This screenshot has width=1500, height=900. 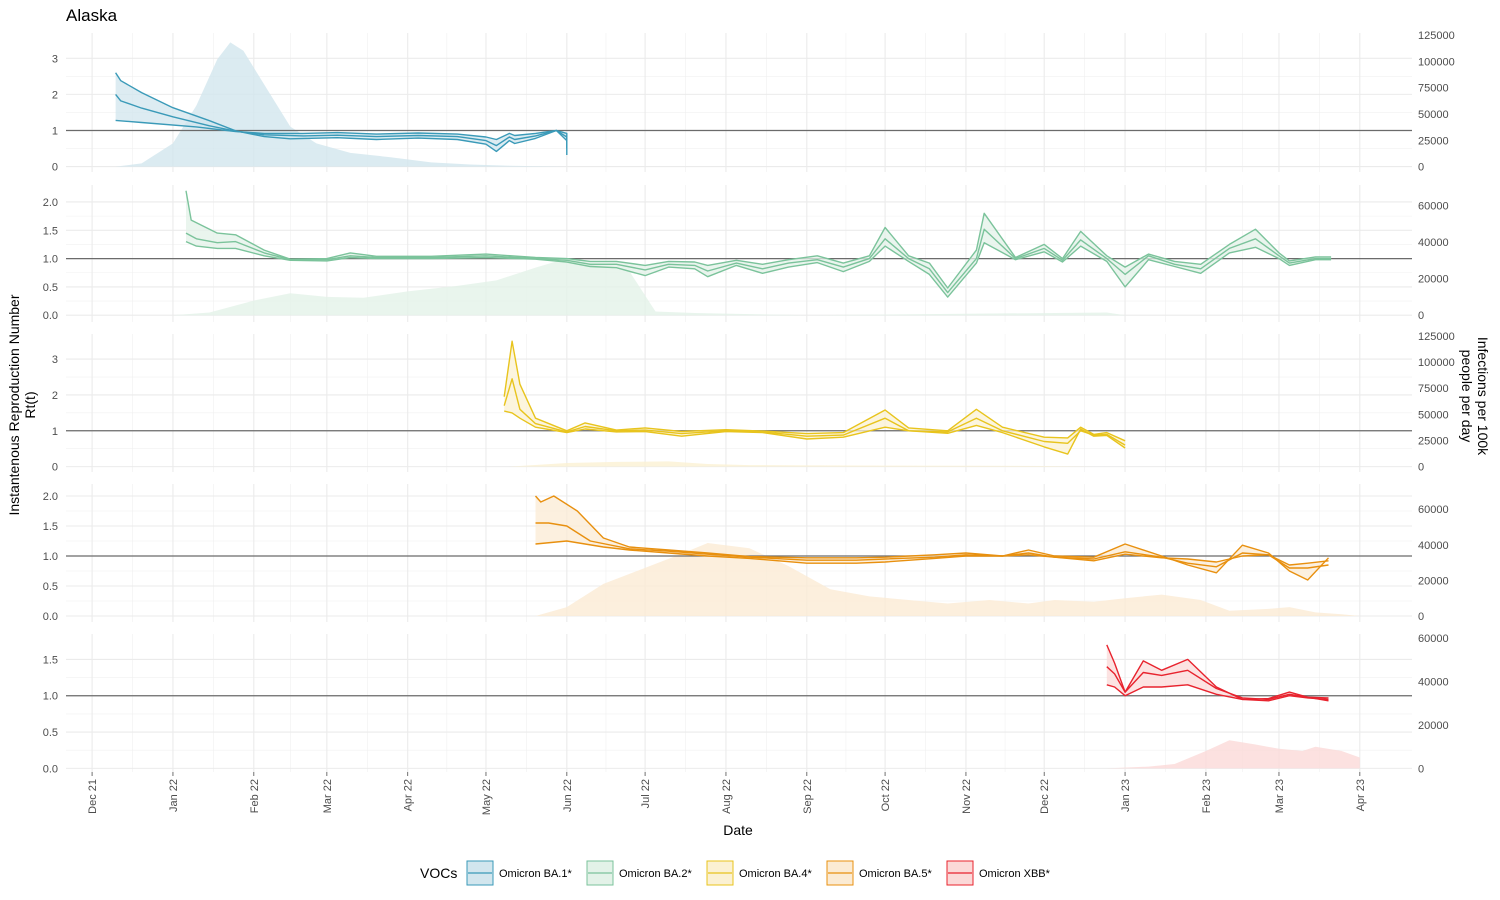 I want to click on x-tick-label: Dec 22, so click(x=1045, y=796).